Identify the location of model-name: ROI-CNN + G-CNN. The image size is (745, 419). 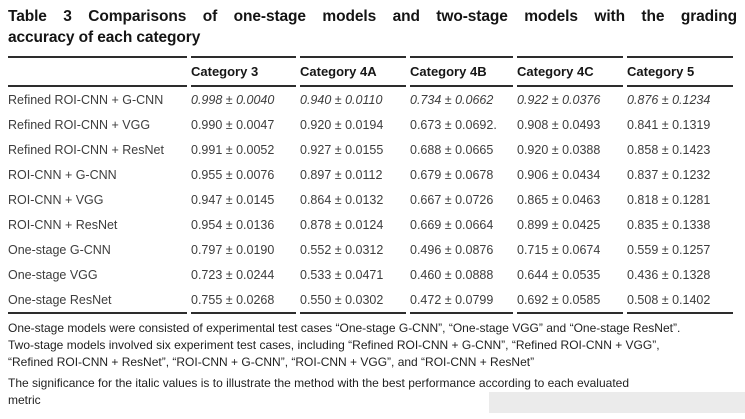
(62, 174).